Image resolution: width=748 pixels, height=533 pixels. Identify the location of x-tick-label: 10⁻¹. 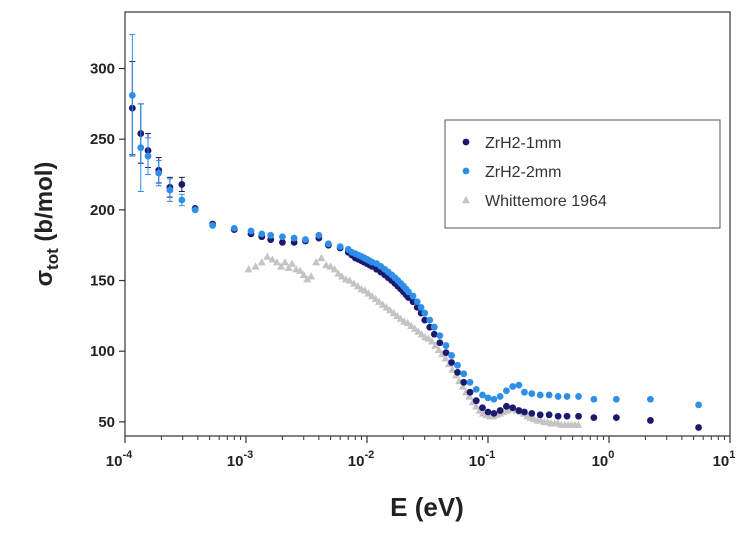
(482, 459).